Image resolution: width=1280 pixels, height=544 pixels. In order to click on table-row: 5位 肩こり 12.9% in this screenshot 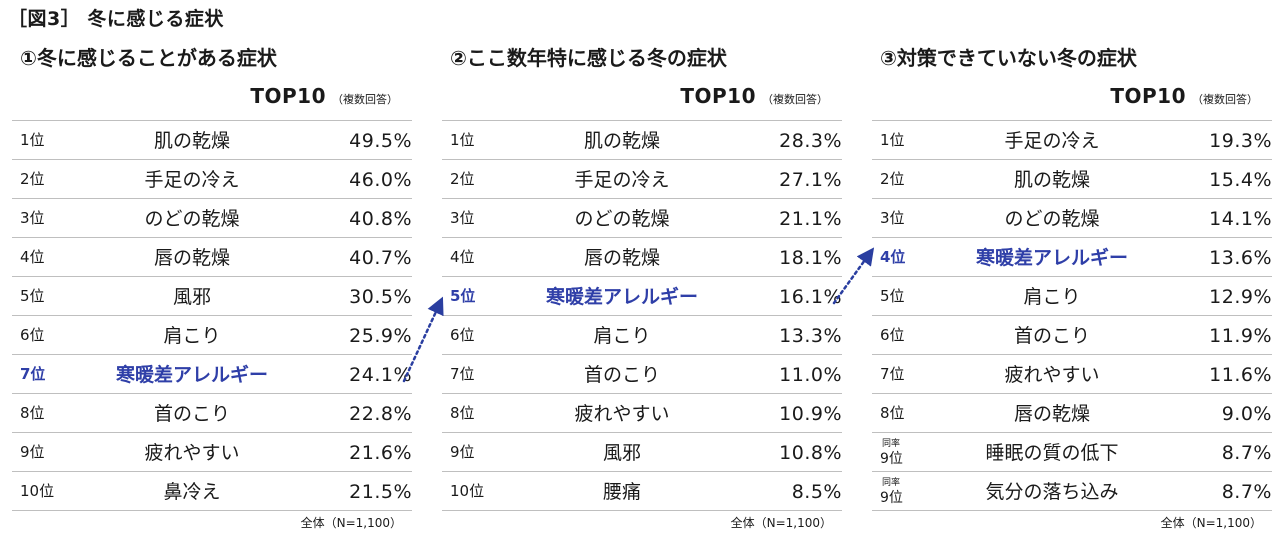, I will do `click(1072, 296)`.